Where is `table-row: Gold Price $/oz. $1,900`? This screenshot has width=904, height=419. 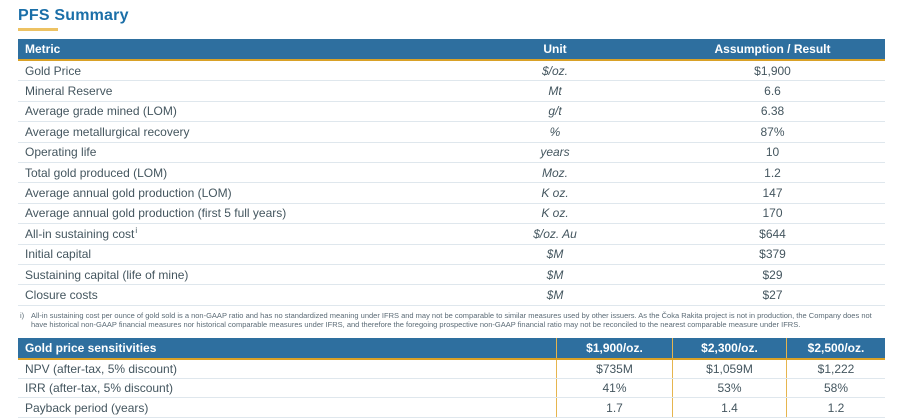 table-row: Gold Price $/oz. $1,900 is located at coordinates (451, 71).